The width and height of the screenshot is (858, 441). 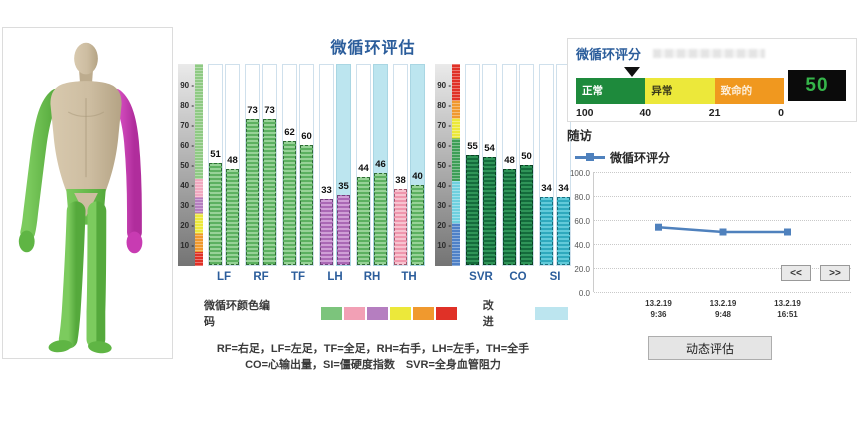 I want to click on next-button: >>, so click(x=835, y=273).